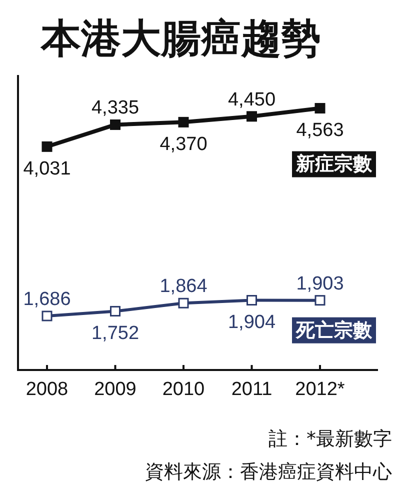  What do you see at coordinates (115, 108) in the screenshot?
I see `data-label: 4,335` at bounding box center [115, 108].